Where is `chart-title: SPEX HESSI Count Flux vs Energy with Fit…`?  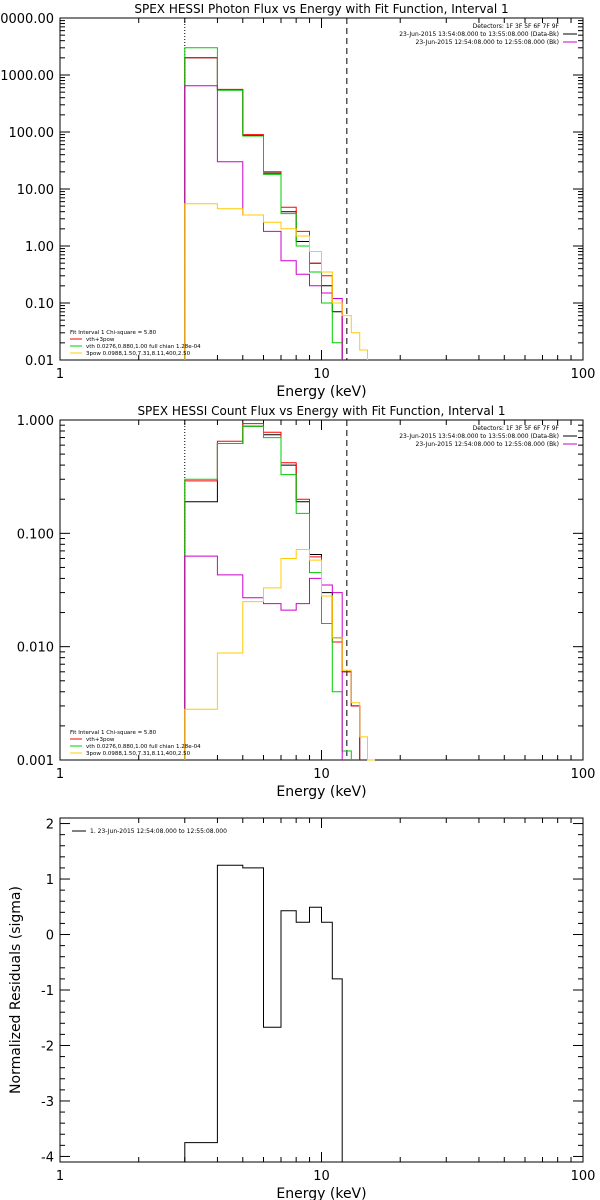 chart-title: SPEX HESSI Count Flux vs Energy with Fit… is located at coordinates (321, 411).